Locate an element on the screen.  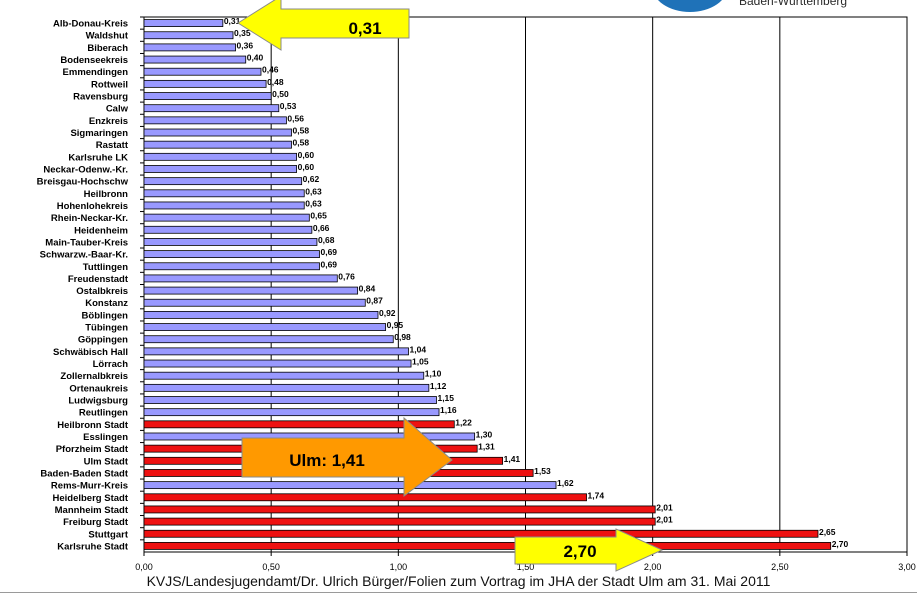
logo-text: Baden-Württemberg is located at coordinates (793, 4).